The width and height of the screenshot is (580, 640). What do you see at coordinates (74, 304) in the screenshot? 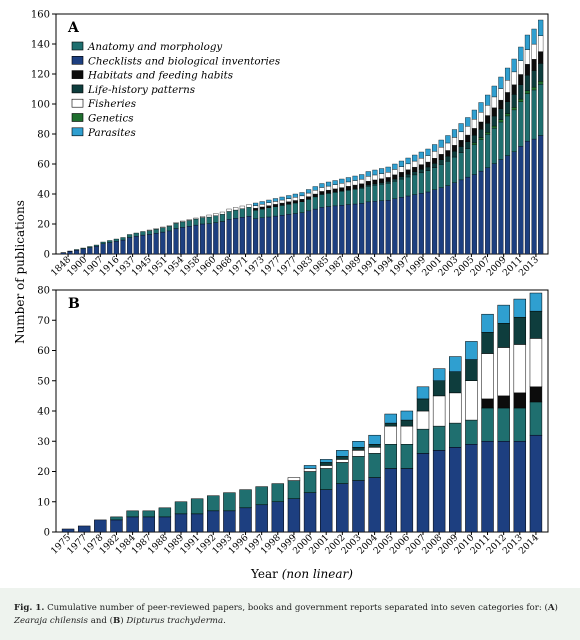
I see `panel-letter-b: B` at bounding box center [74, 304].